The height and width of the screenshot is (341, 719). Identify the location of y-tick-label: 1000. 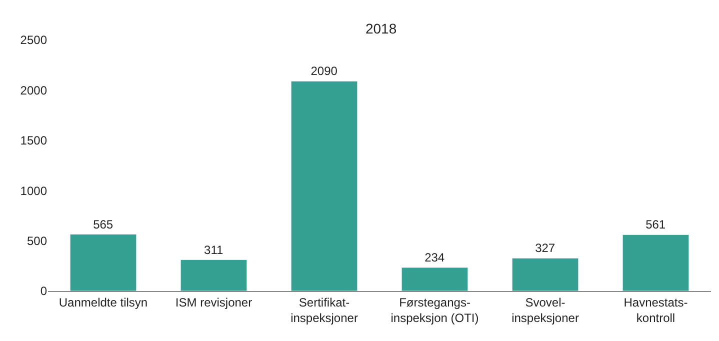
(34, 191).